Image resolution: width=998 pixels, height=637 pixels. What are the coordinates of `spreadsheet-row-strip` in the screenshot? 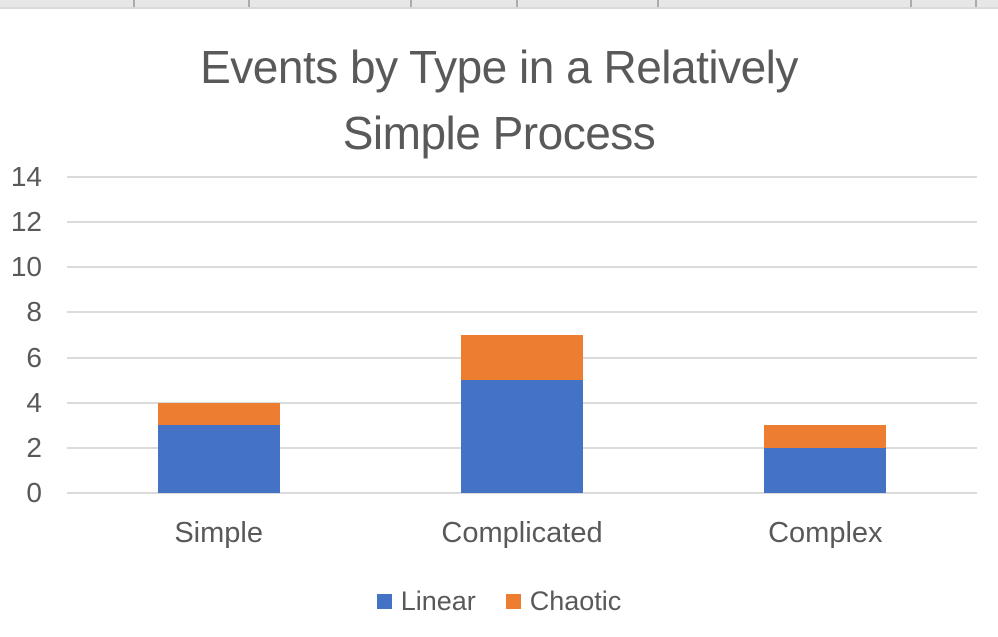 It's located at (499, 4).